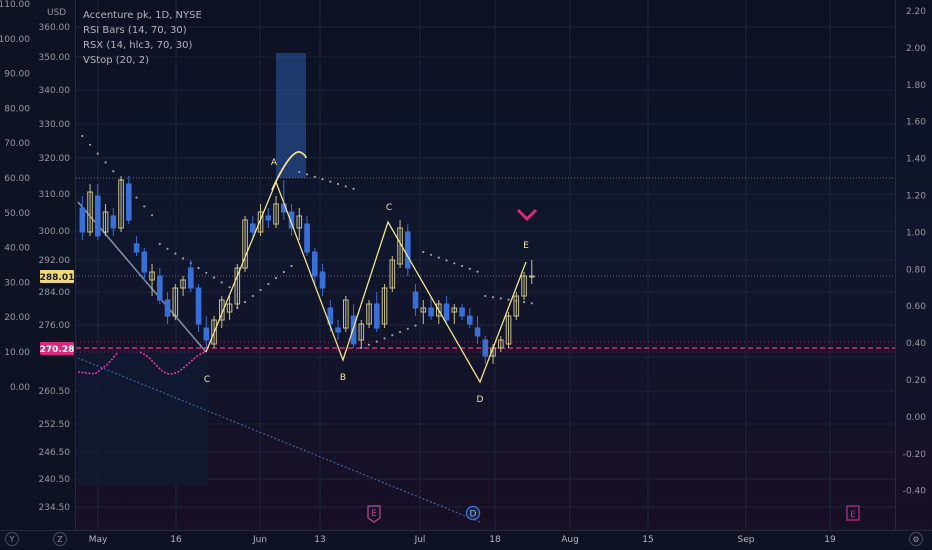  What do you see at coordinates (138, 45) in the screenshot?
I see `indicator-rsx: RSX (14, hlc3, 70, 30)` at bounding box center [138, 45].